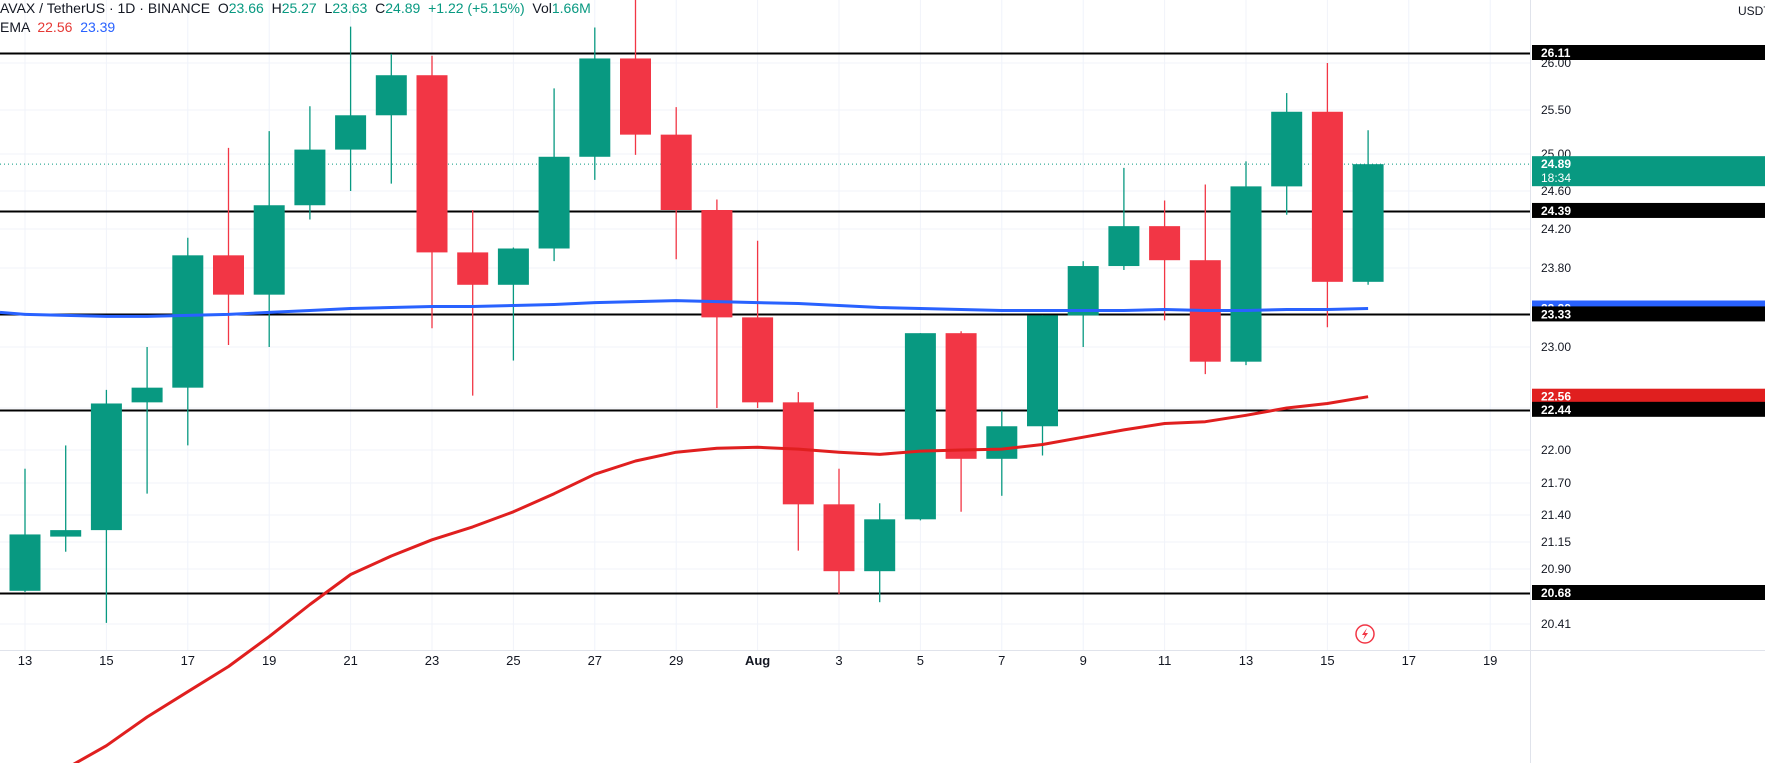  What do you see at coordinates (1001, 660) in the screenshot?
I see `time-tick-label: 7` at bounding box center [1001, 660].